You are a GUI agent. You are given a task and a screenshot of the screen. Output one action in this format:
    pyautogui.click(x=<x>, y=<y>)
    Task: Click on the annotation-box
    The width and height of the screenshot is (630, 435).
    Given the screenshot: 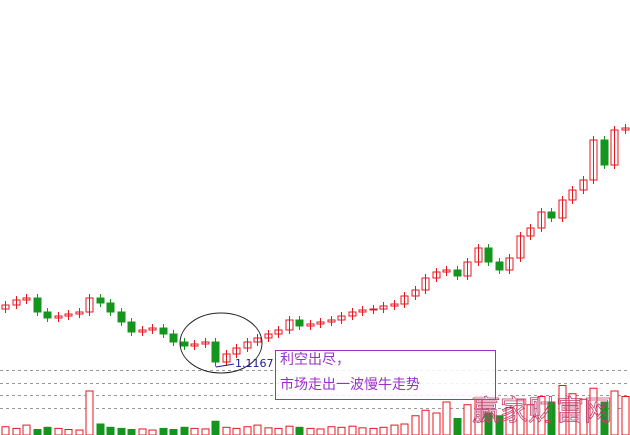 What is the action you would take?
    pyautogui.click(x=385, y=375)
    